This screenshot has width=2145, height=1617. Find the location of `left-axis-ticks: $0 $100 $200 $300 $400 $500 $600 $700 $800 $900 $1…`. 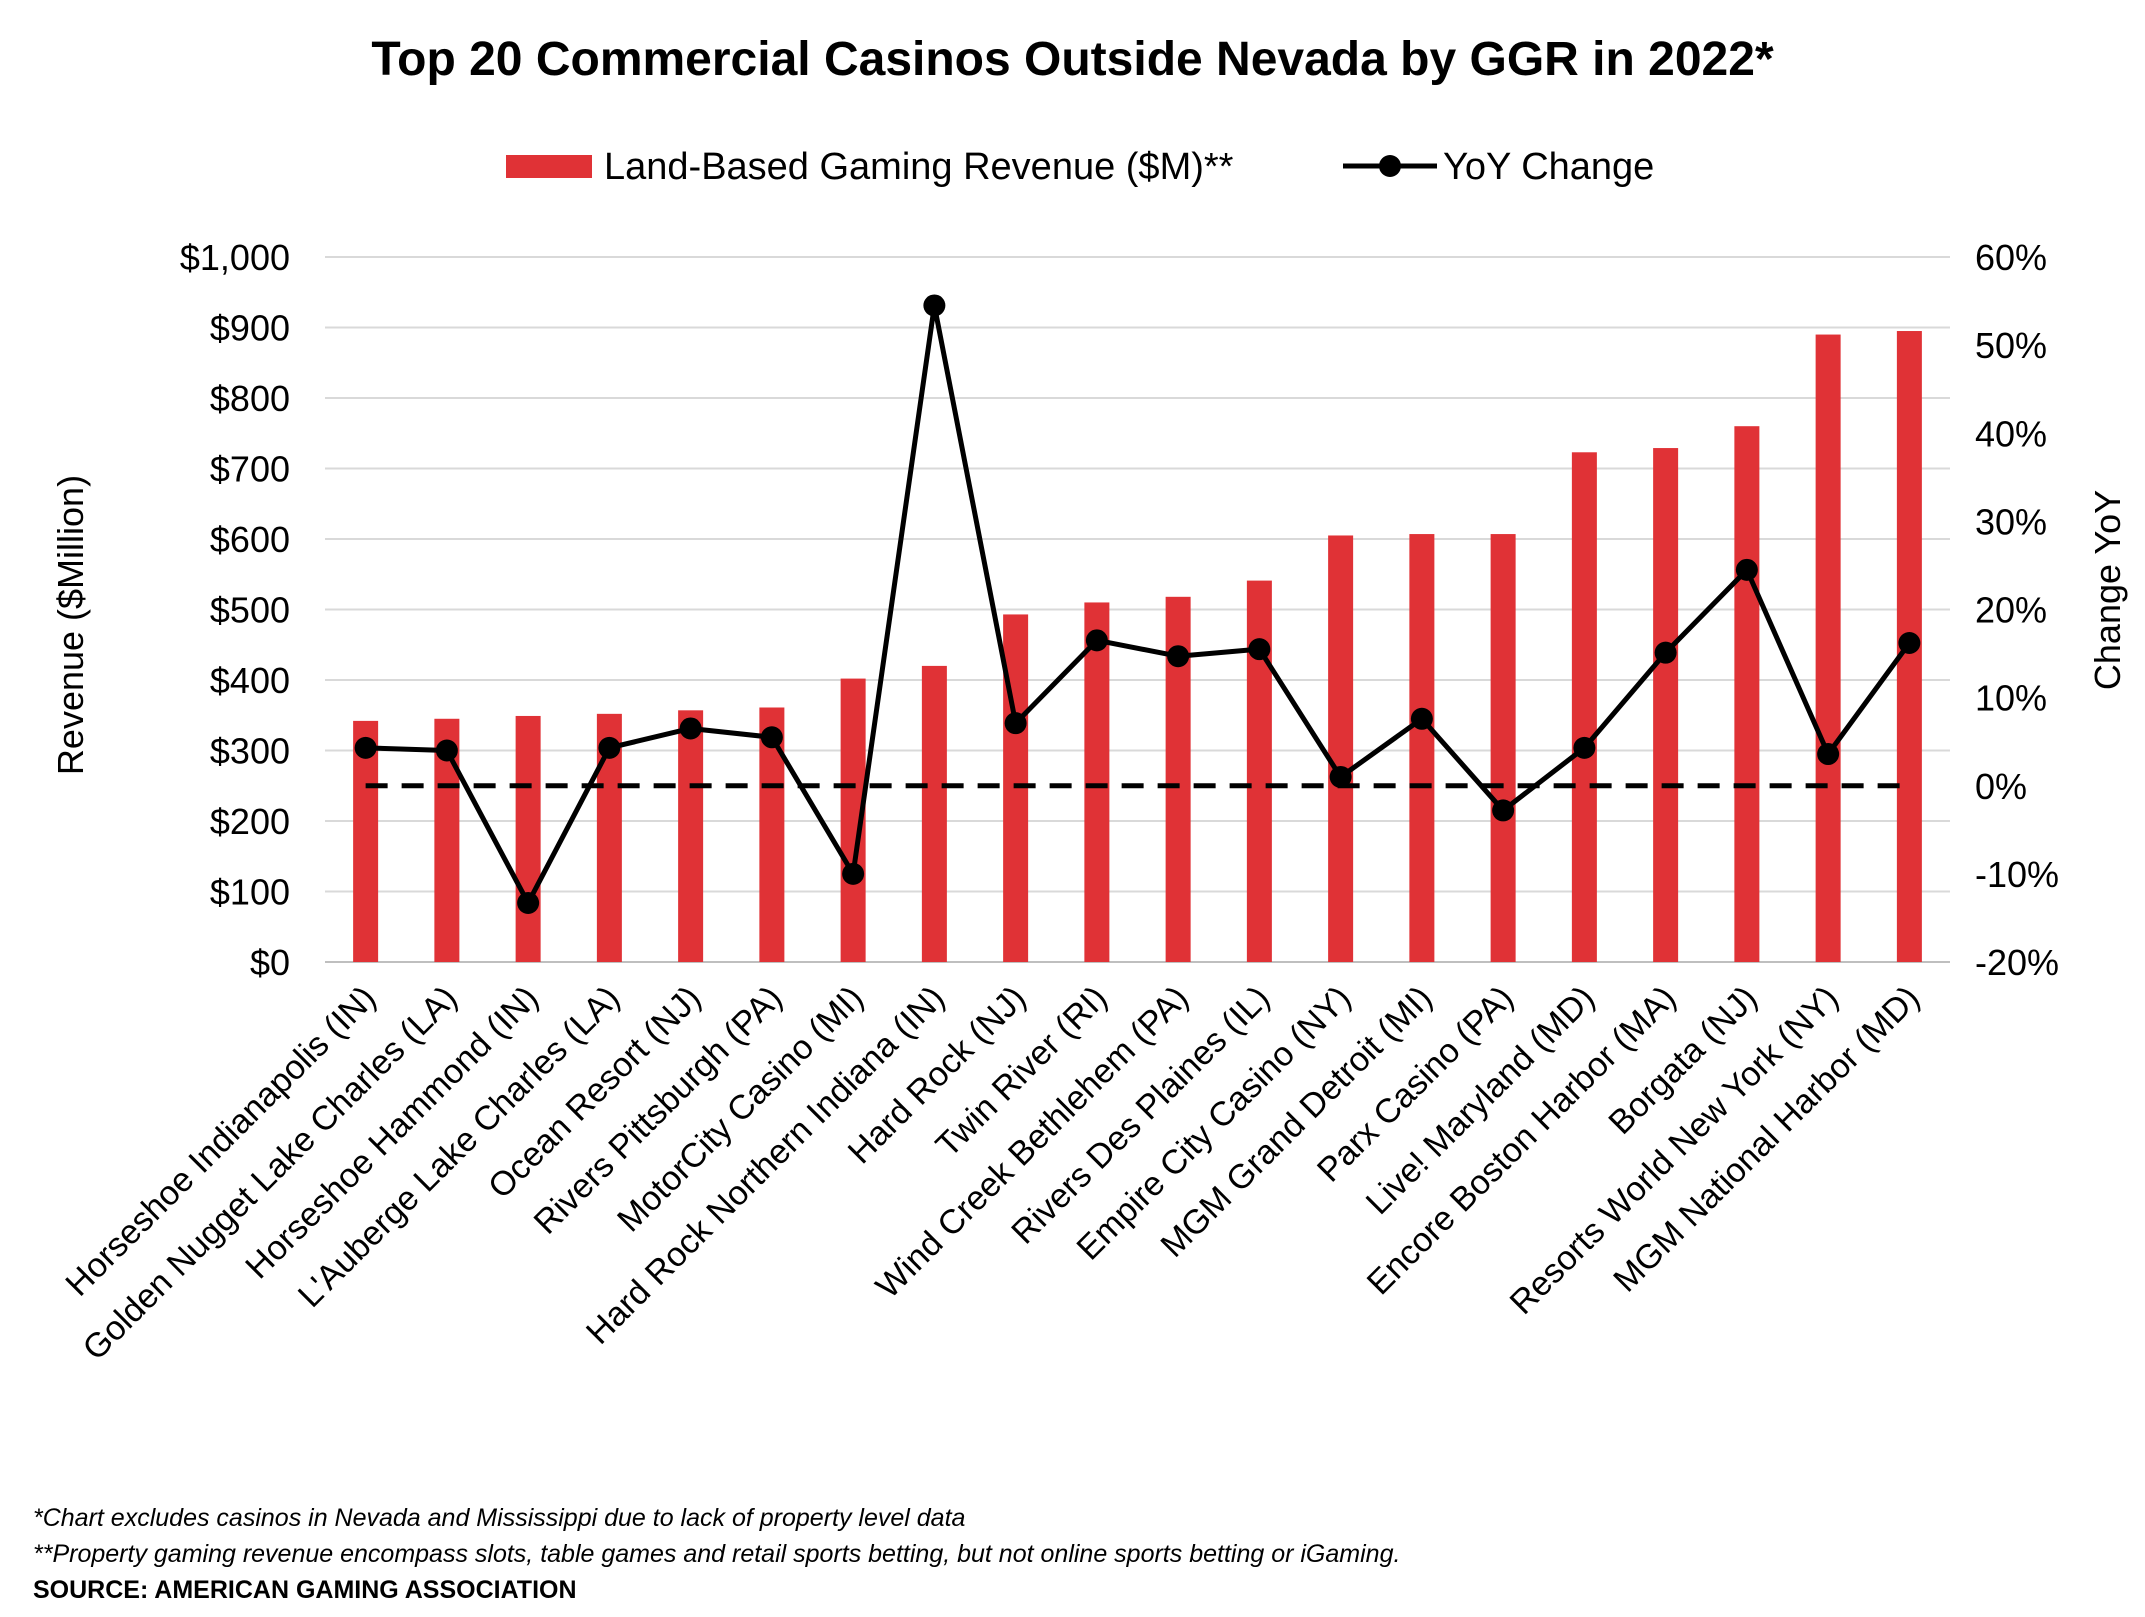

left-axis-ticks: $0 $100 $200 $300 $400 $500 $600 $700 $800 $900 $1… is located at coordinates (235, 610).